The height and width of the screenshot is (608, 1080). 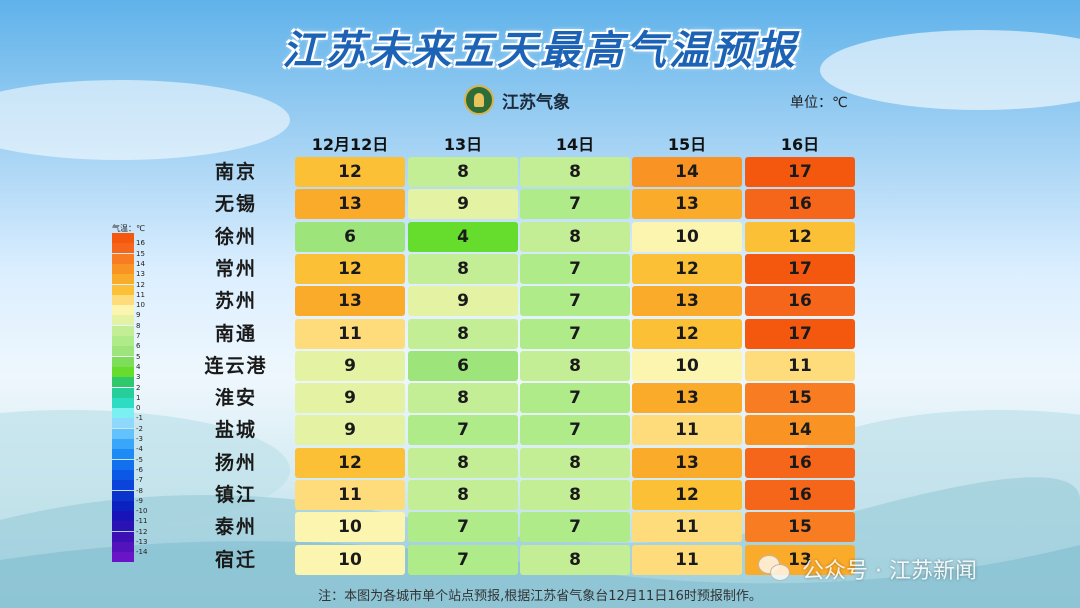 I want to click on city-label: 泰州, so click(x=235, y=527).